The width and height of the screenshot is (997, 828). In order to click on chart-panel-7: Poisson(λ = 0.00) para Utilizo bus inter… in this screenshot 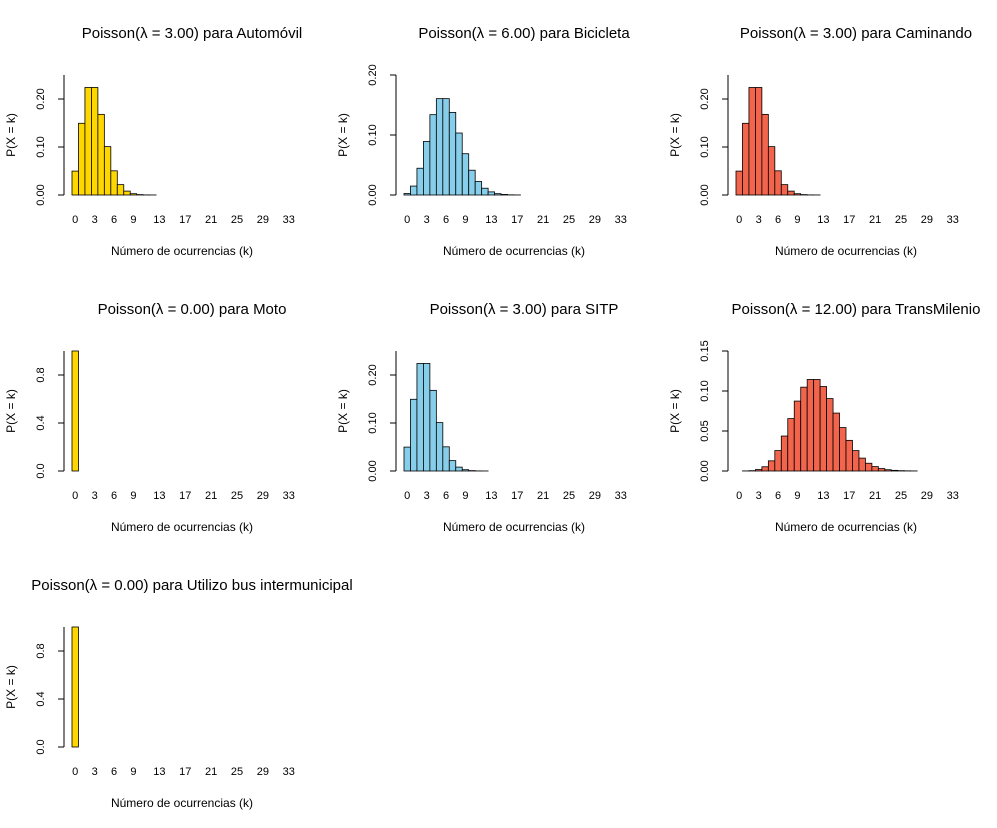, I will do `click(178, 693)`.